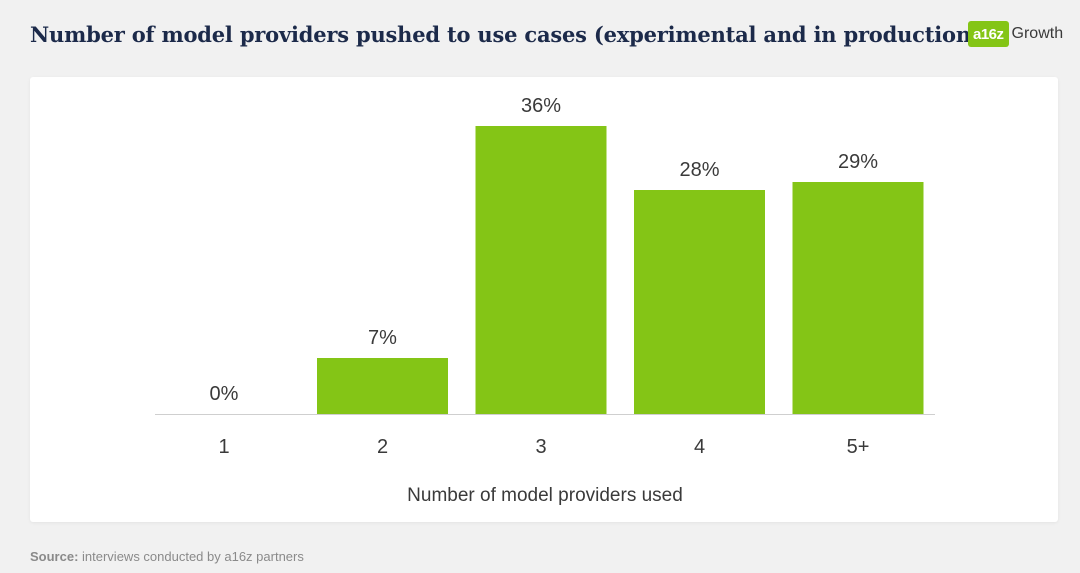 This screenshot has width=1080, height=573. I want to click on x-tick-label: 5+, so click(858, 447).